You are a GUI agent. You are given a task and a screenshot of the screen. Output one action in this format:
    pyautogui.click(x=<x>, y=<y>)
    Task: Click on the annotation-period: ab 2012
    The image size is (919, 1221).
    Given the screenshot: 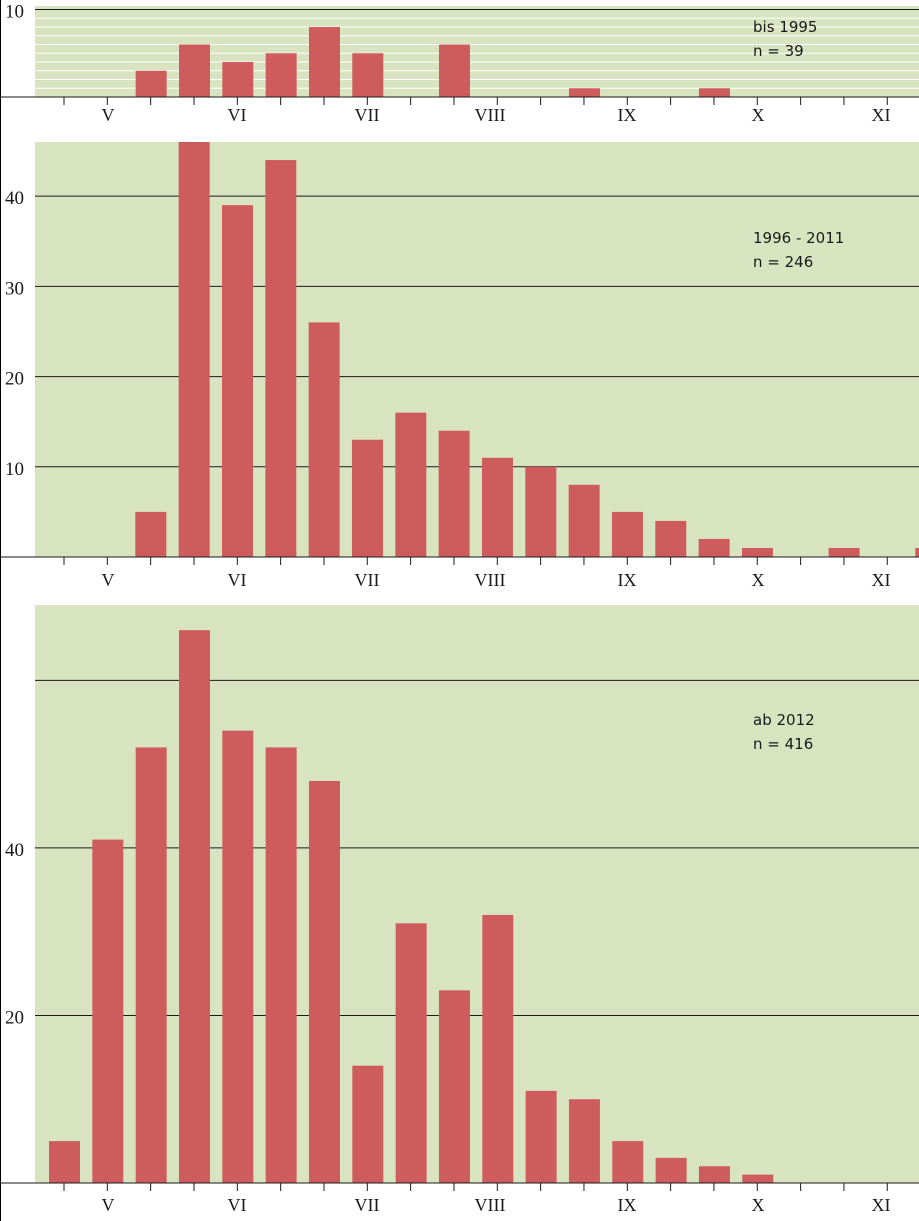 What is the action you would take?
    pyautogui.click(x=784, y=720)
    